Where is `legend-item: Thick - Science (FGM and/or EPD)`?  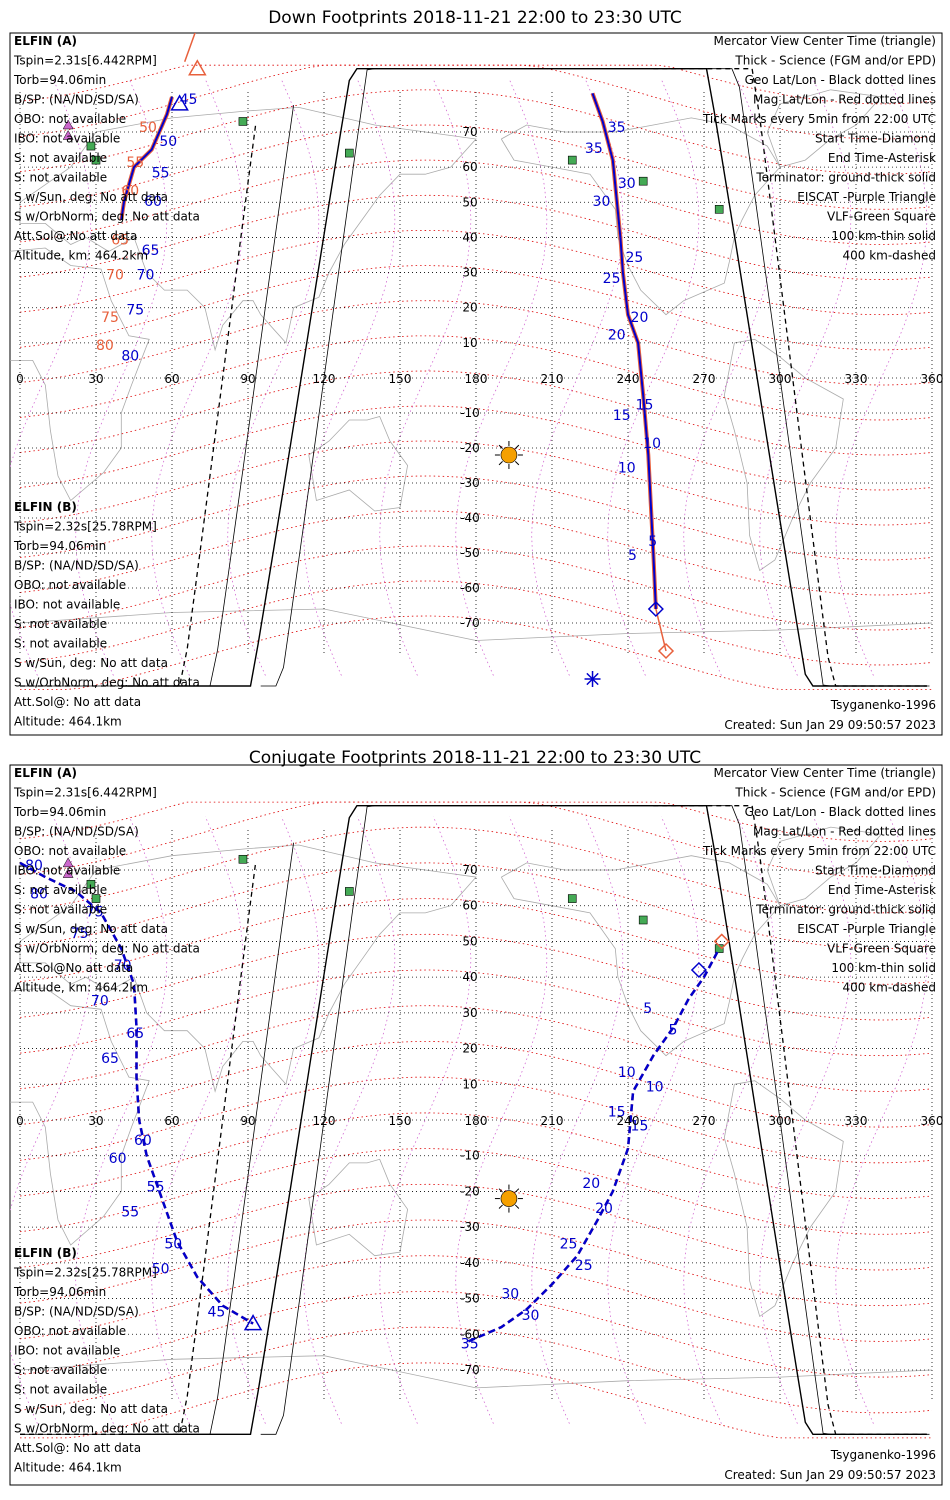 legend-item: Thick - Science (FGM and/or EPD) is located at coordinates (835, 61).